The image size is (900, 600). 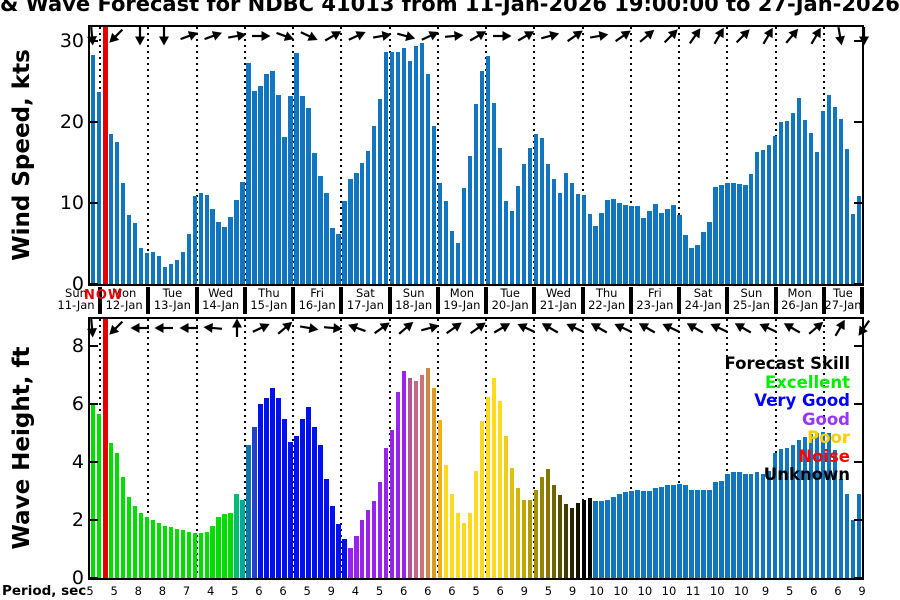 What do you see at coordinates (842, 299) in the screenshot?
I see `day-label: Tue 27-Jan` at bounding box center [842, 299].